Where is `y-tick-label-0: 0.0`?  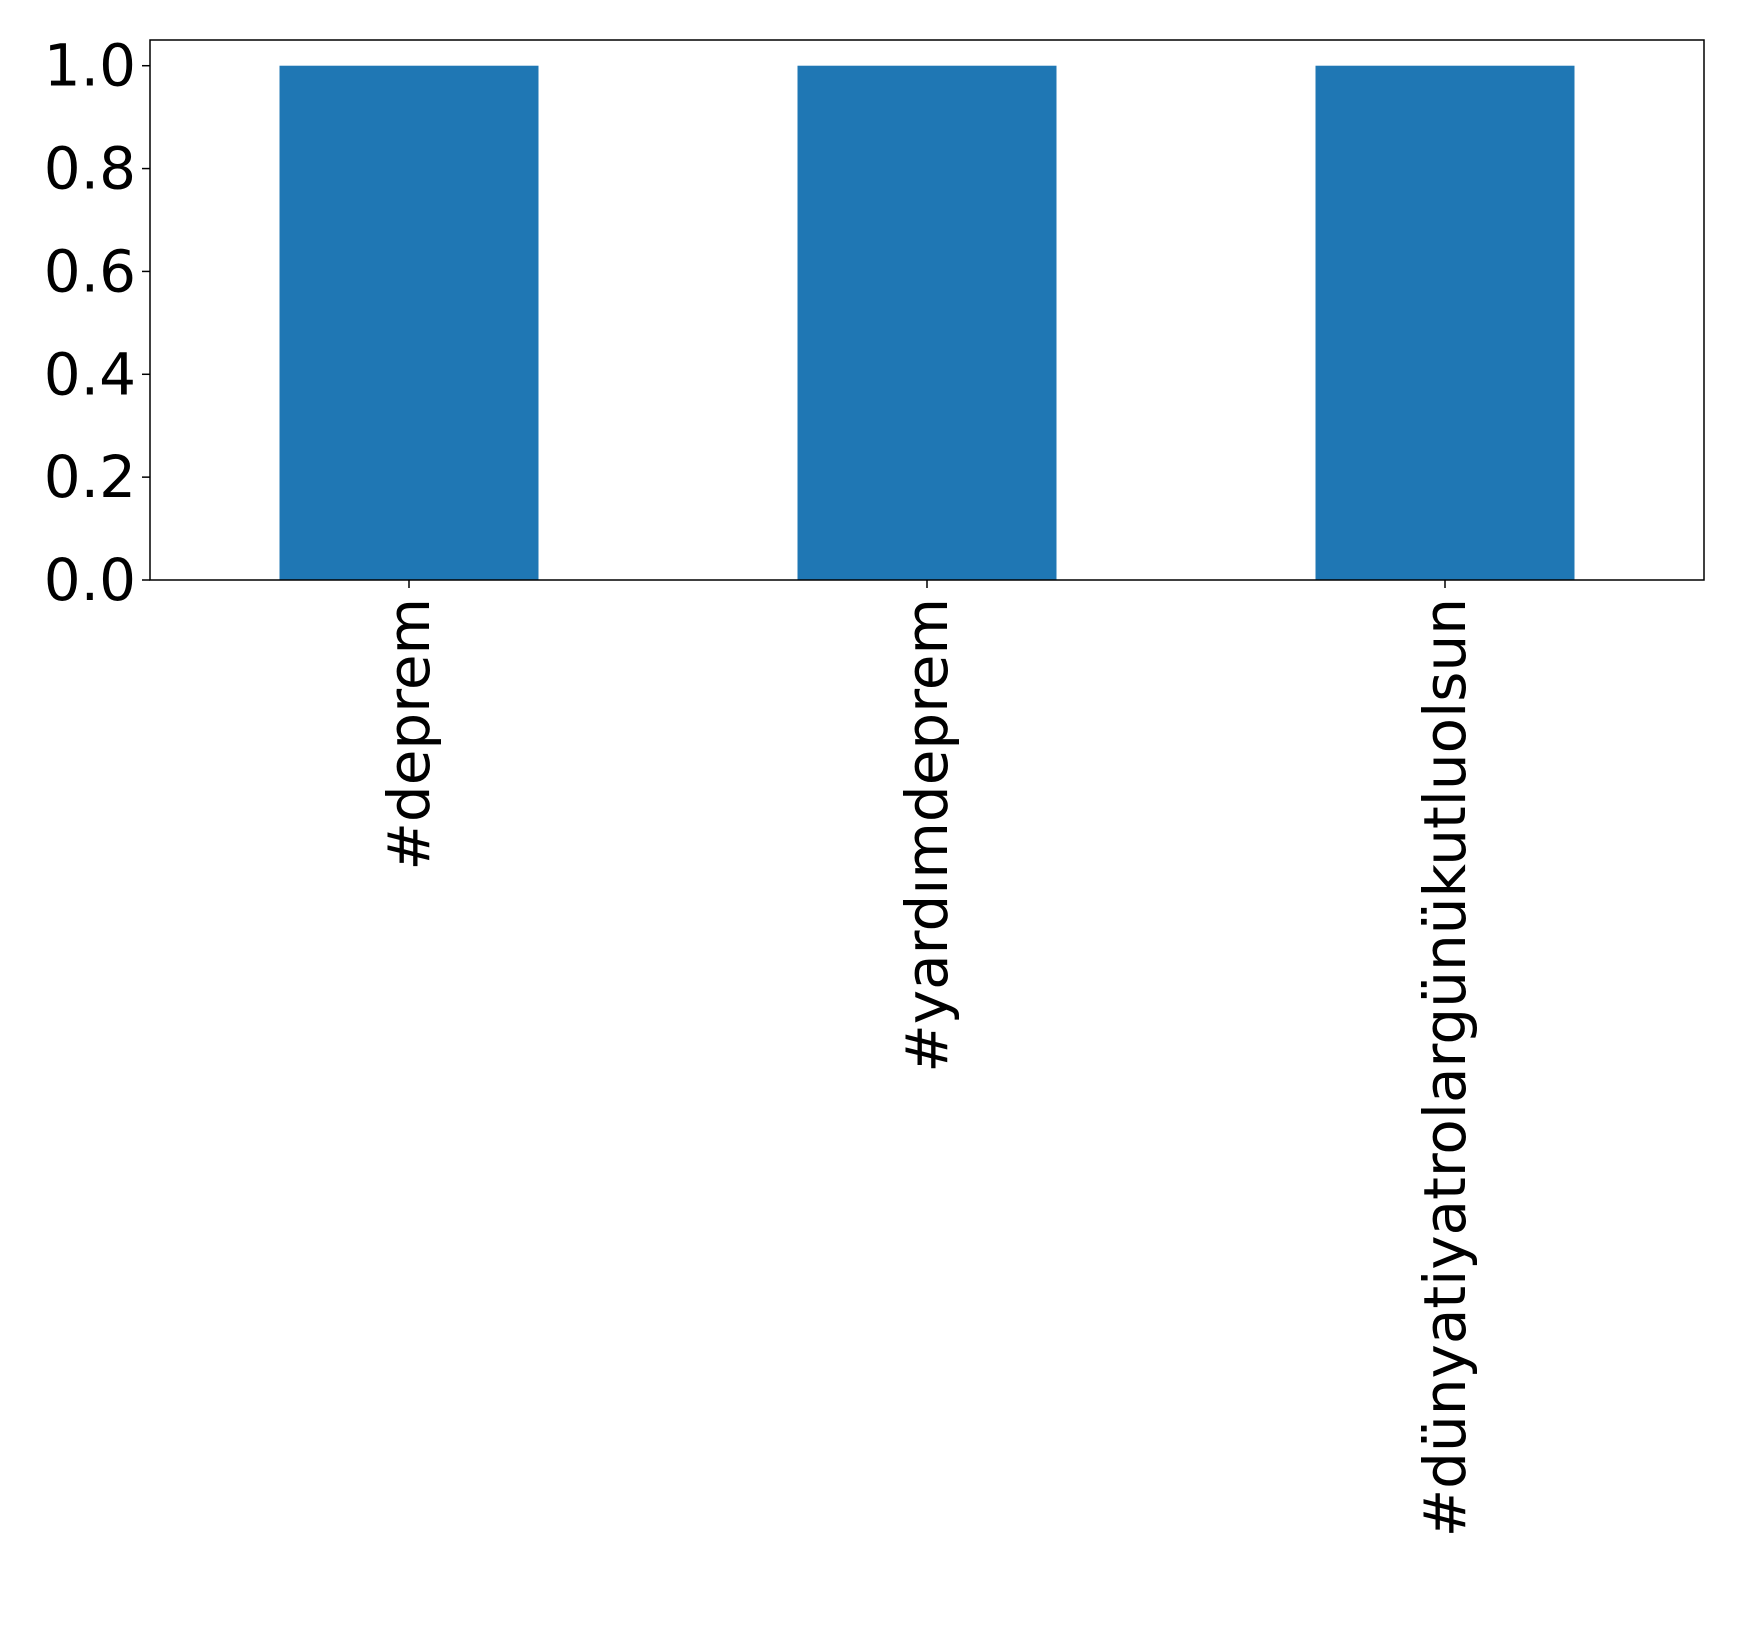 y-tick-label-0: 0.0 is located at coordinates (90, 580).